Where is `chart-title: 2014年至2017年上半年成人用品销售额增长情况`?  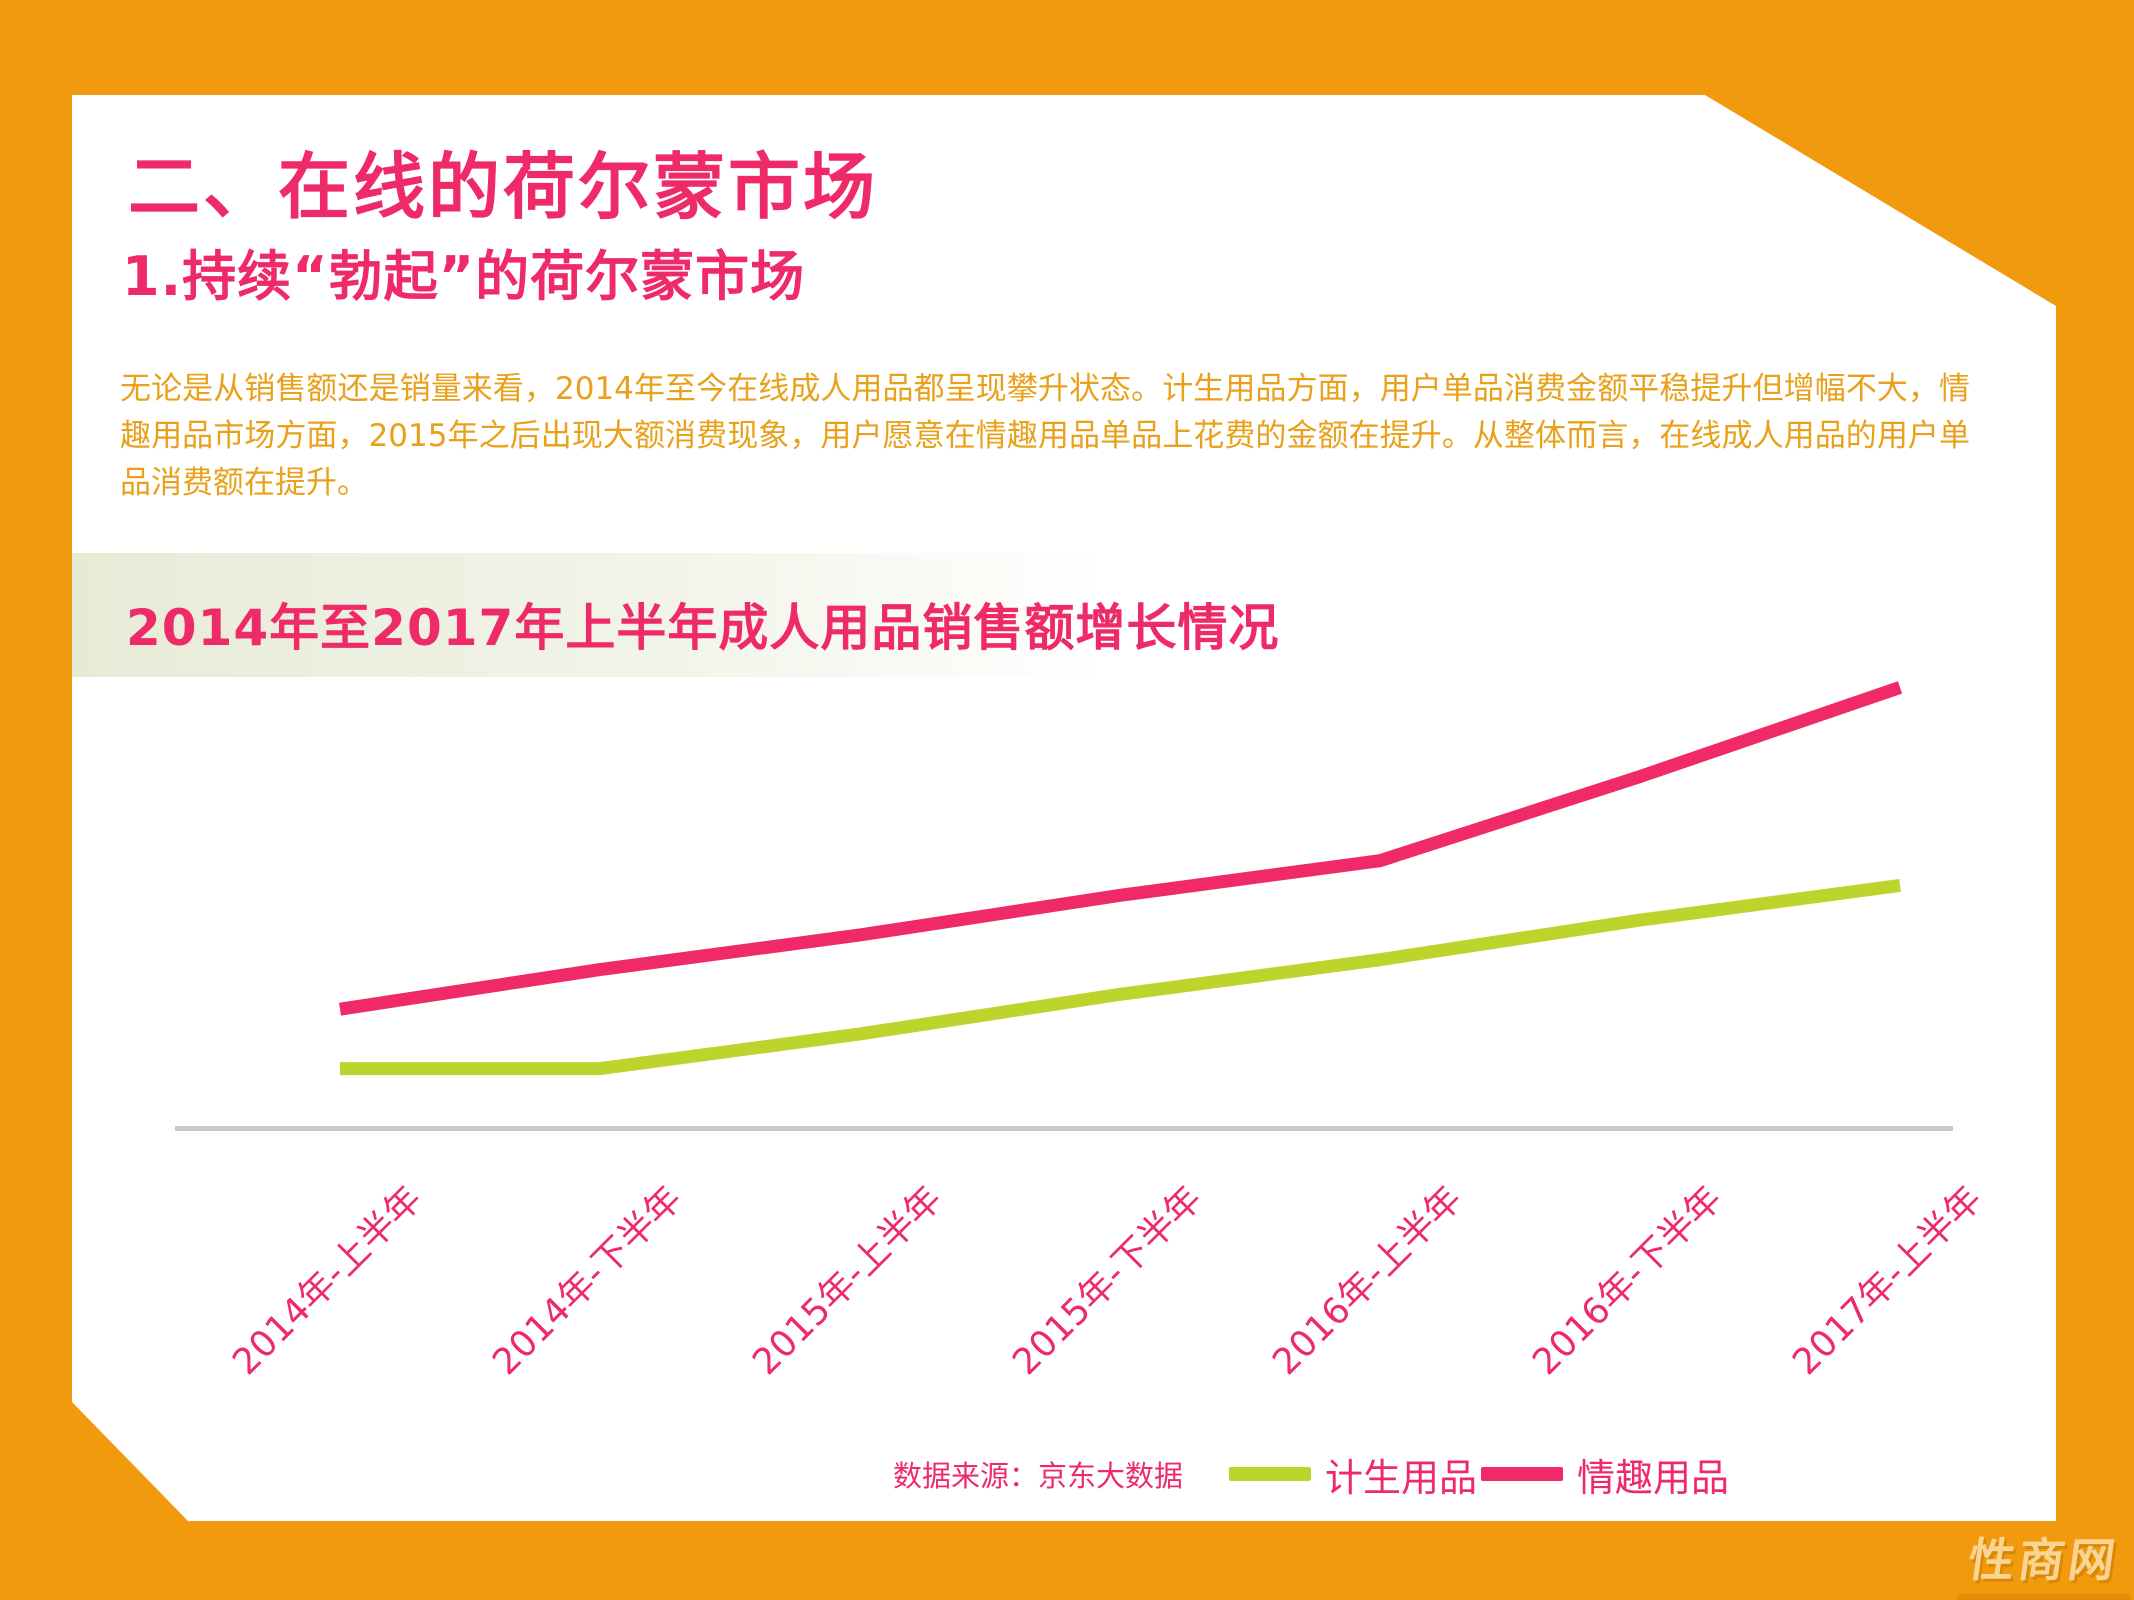 chart-title: 2014年至2017年上半年成人用品销售额增长情况 is located at coordinates (703, 628).